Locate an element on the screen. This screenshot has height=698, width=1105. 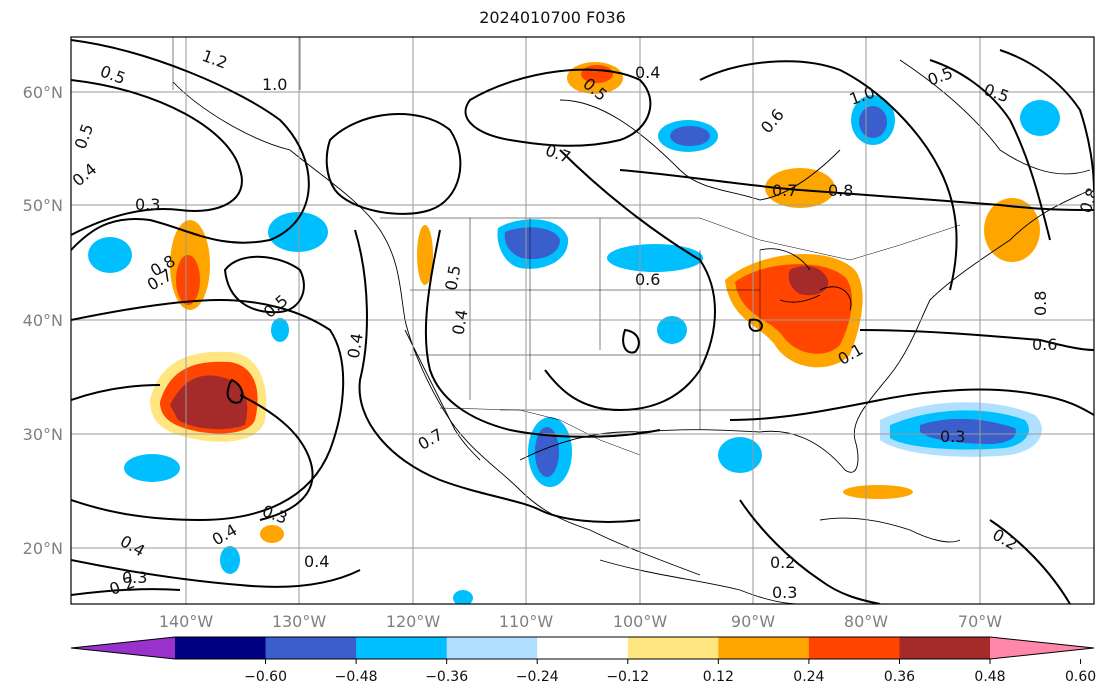
fill-negative-south is located at coordinates (463, 597).